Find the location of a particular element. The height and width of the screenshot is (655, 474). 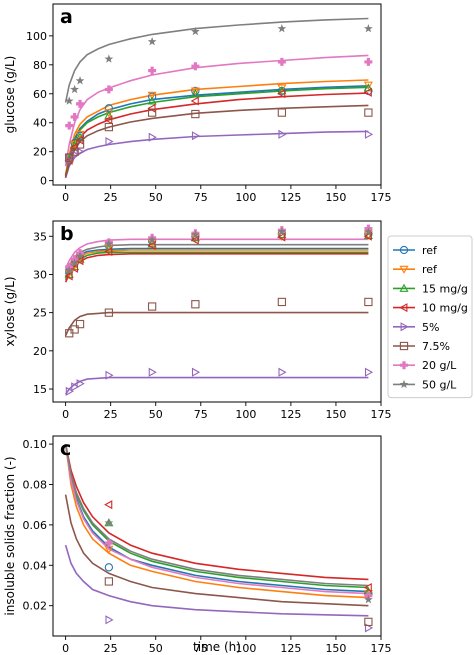

y-tick-label: 0.06 is located at coordinates (35, 525).